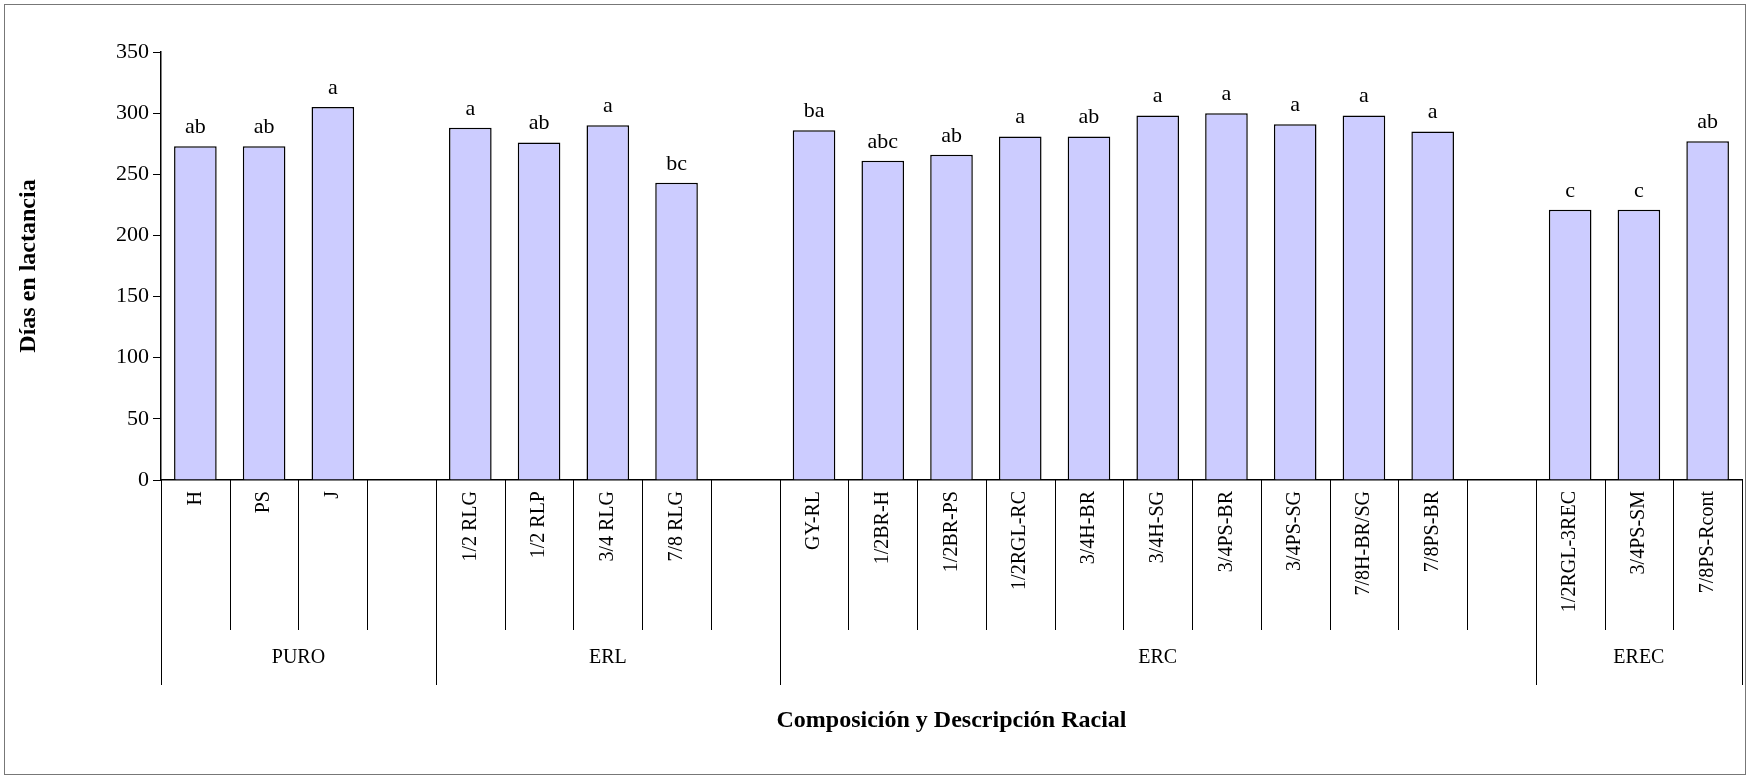 Image resolution: width=1750 pixels, height=779 pixels. Describe the element at coordinates (262, 502) in the screenshot. I see `x-tick-label: PS` at that location.